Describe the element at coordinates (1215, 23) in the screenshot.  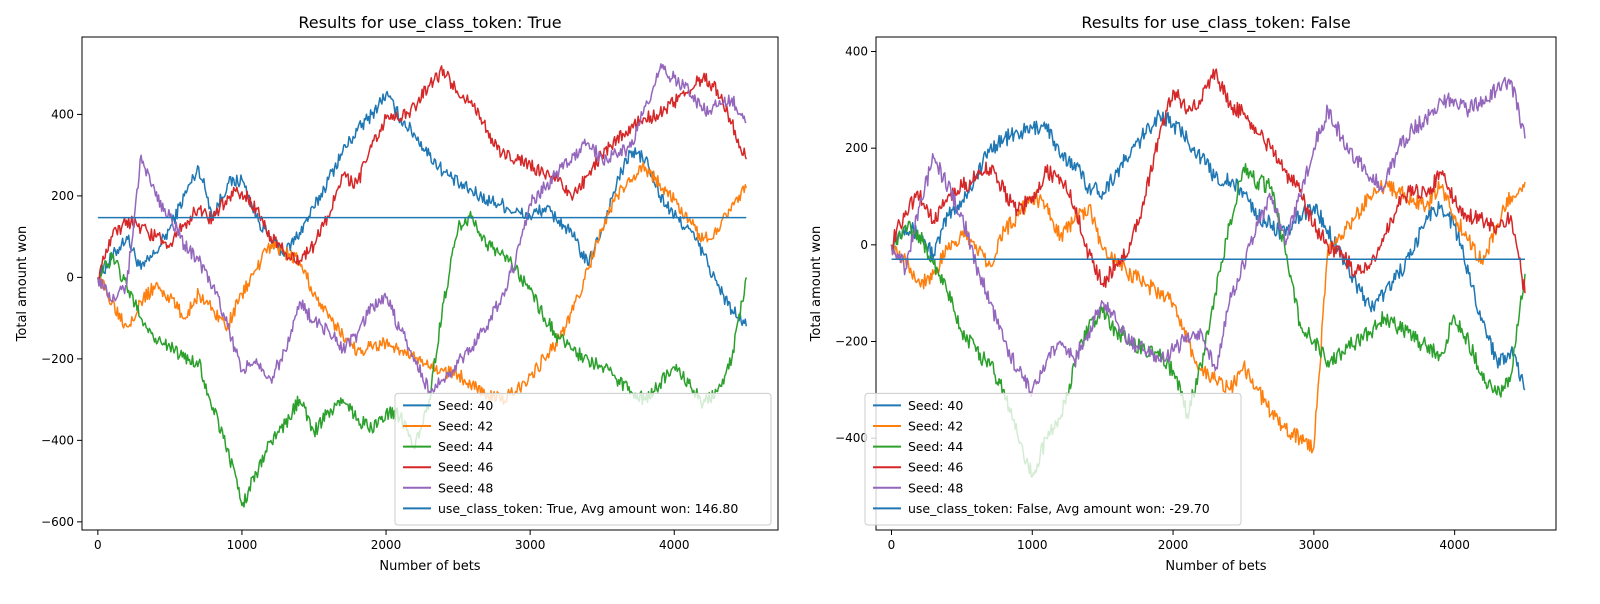
I see `chart-title: Results for use_class_token: False` at that location.